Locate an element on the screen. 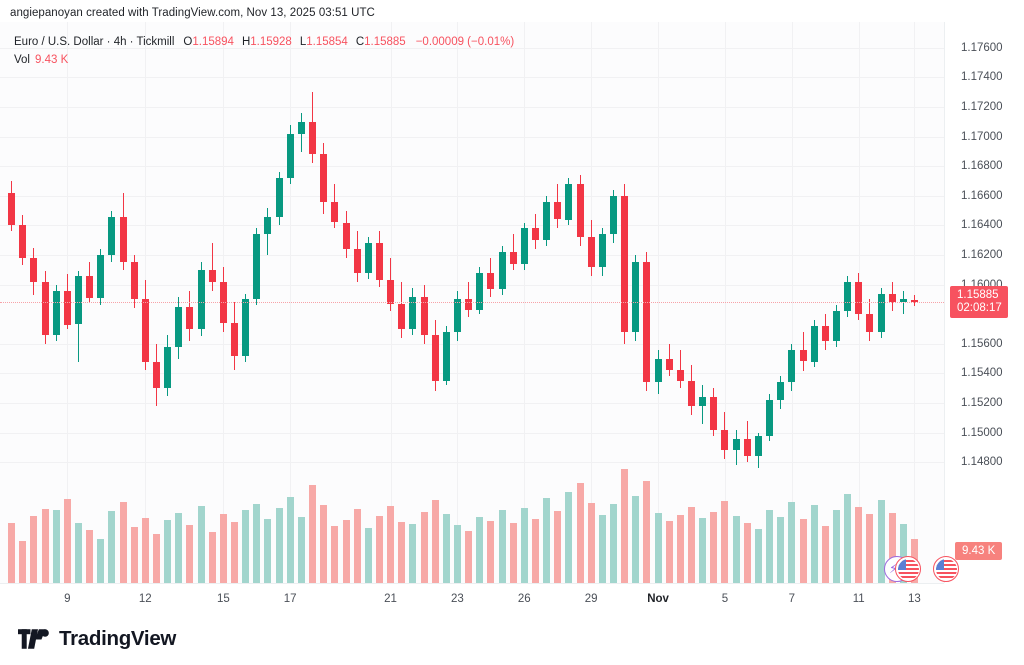 This screenshot has width=1024, height=665. price-axis-tick: 1.17200 is located at coordinates (982, 107).